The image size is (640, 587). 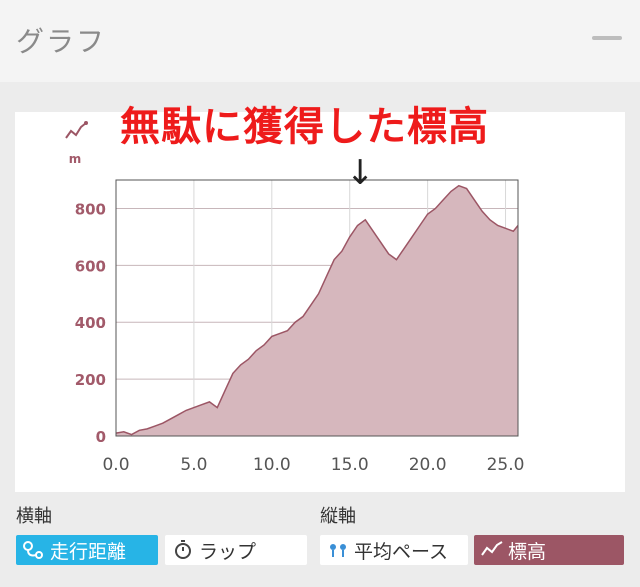 What do you see at coordinates (401, 551) in the screenshot?
I see `pace-axis-label: 平均ペース` at bounding box center [401, 551].